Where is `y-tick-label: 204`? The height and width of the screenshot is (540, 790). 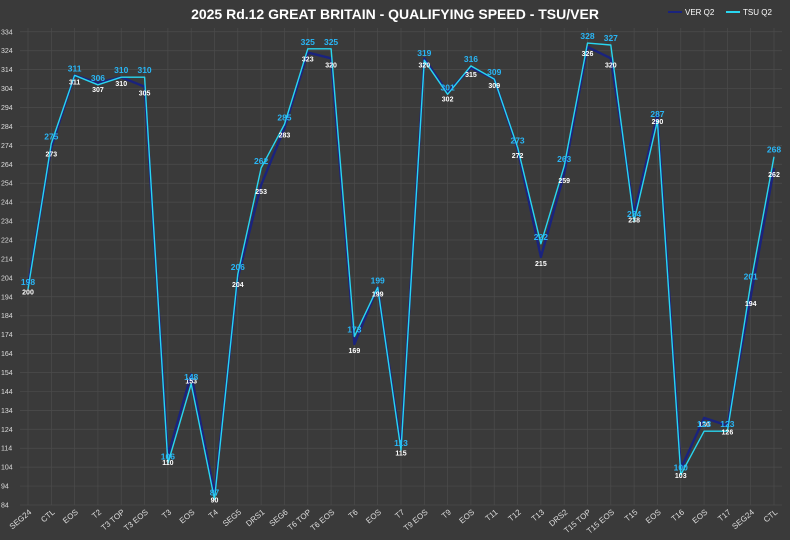 y-tick-label: 204 is located at coordinates (7, 278).